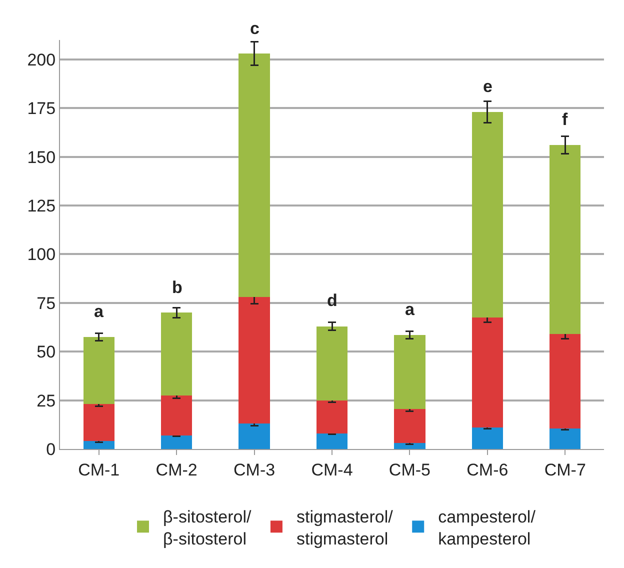 The height and width of the screenshot is (568, 624). Describe the element at coordinates (565, 470) in the screenshot. I see `x-tick-label: CM-7` at that location.